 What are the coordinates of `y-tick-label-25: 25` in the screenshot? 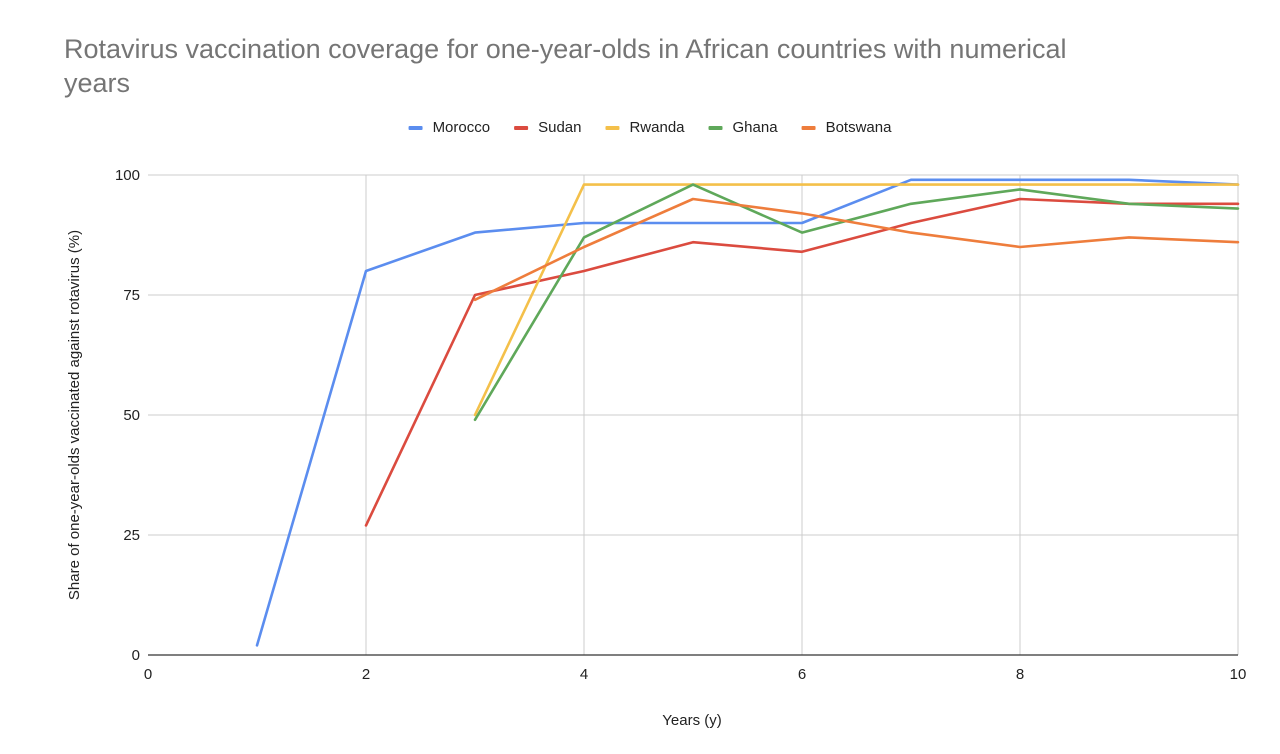 It's located at (131, 535).